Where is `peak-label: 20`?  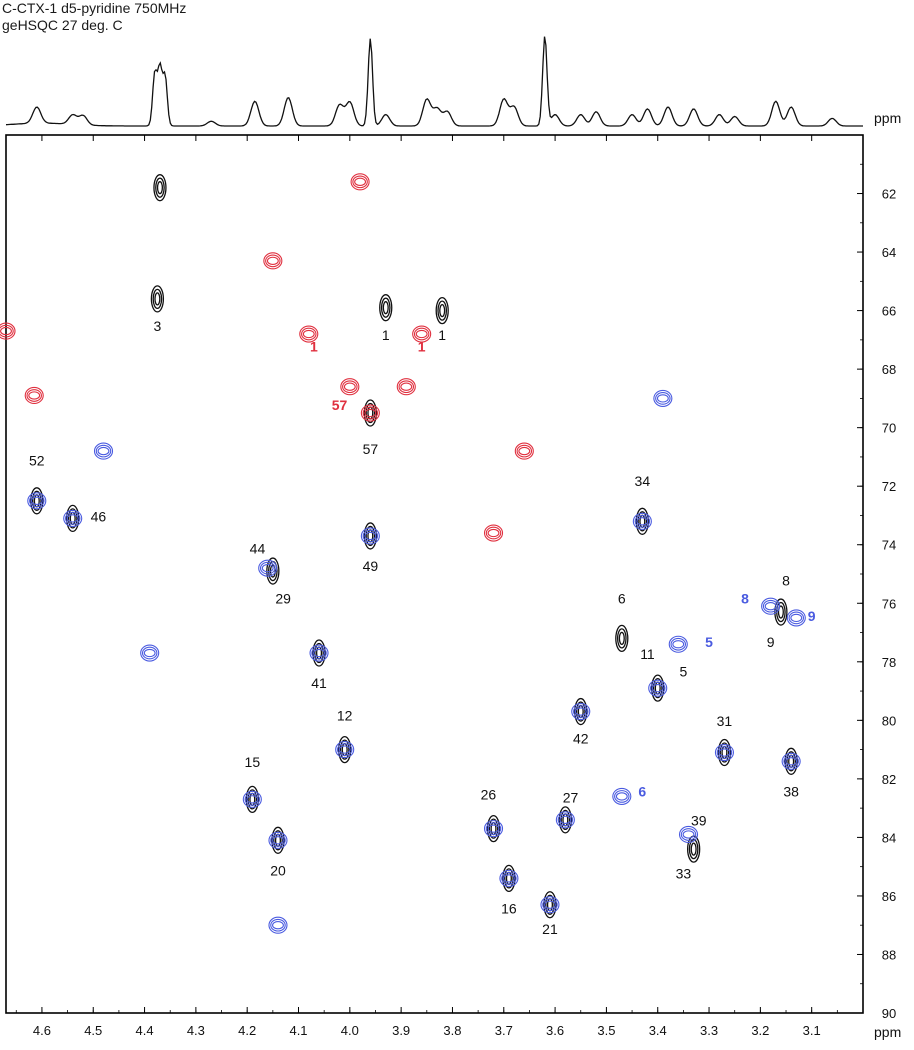 peak-label: 20 is located at coordinates (278, 870).